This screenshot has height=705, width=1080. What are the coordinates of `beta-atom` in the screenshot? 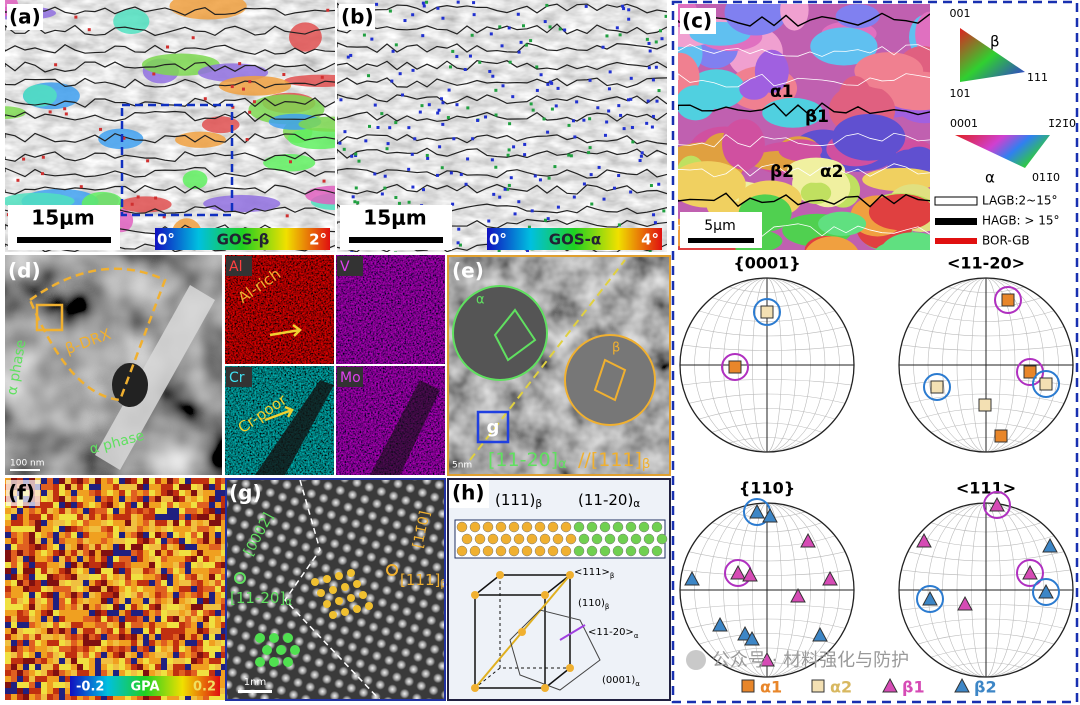 It's located at (345, 587).